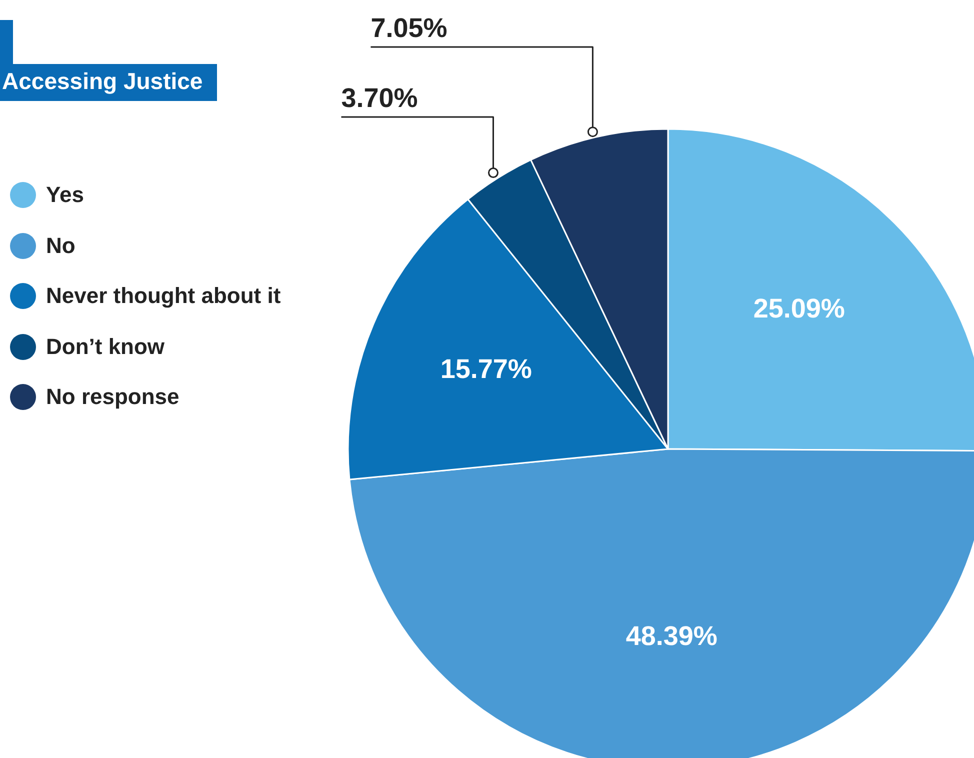  What do you see at coordinates (65, 195) in the screenshot?
I see `legend-label: Yes` at bounding box center [65, 195].